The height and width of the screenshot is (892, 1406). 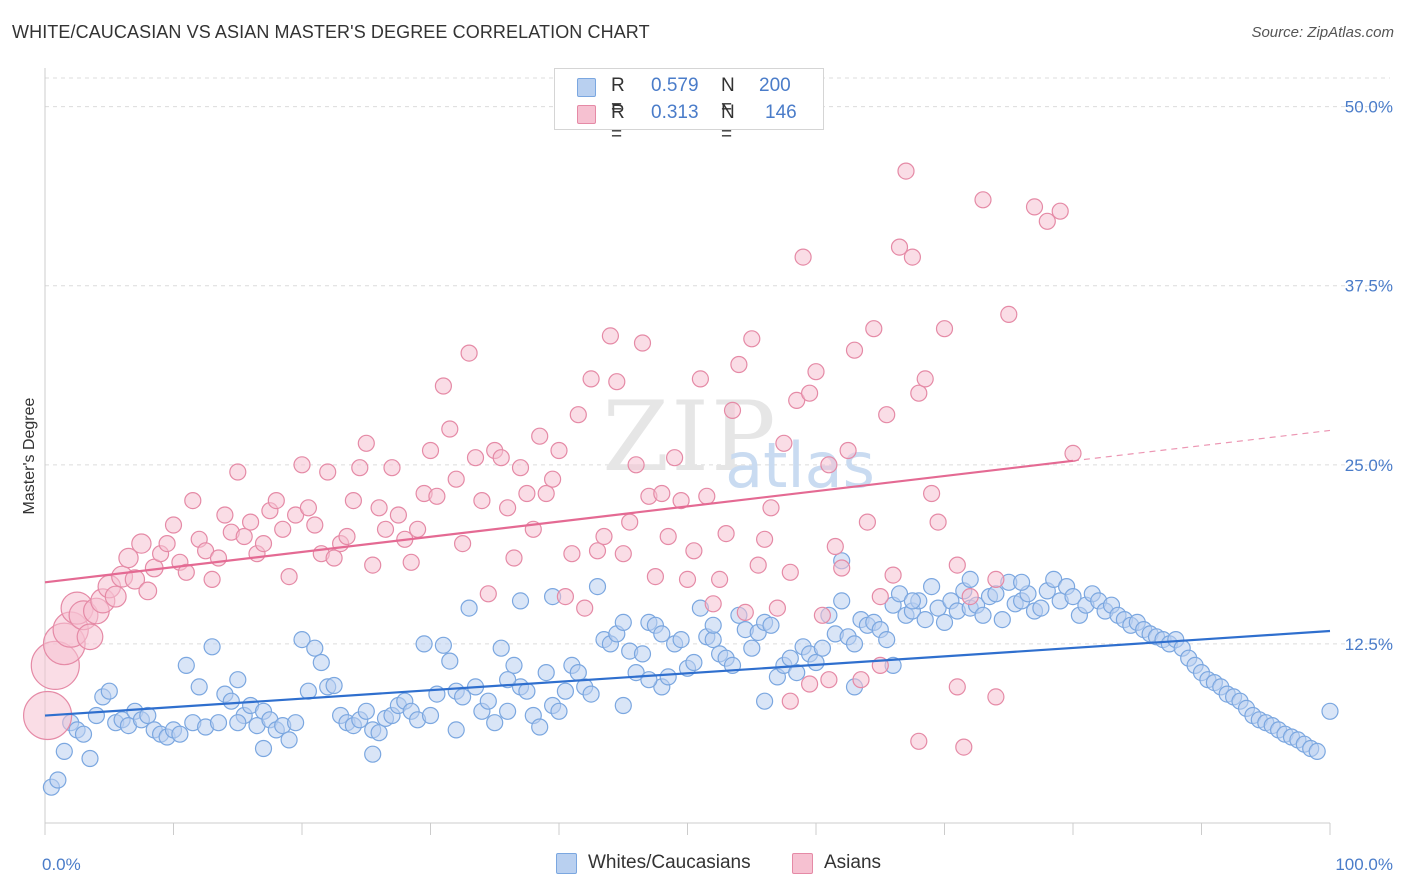 I want to click on y-tick-label: 37.5%, so click(x=1369, y=286).